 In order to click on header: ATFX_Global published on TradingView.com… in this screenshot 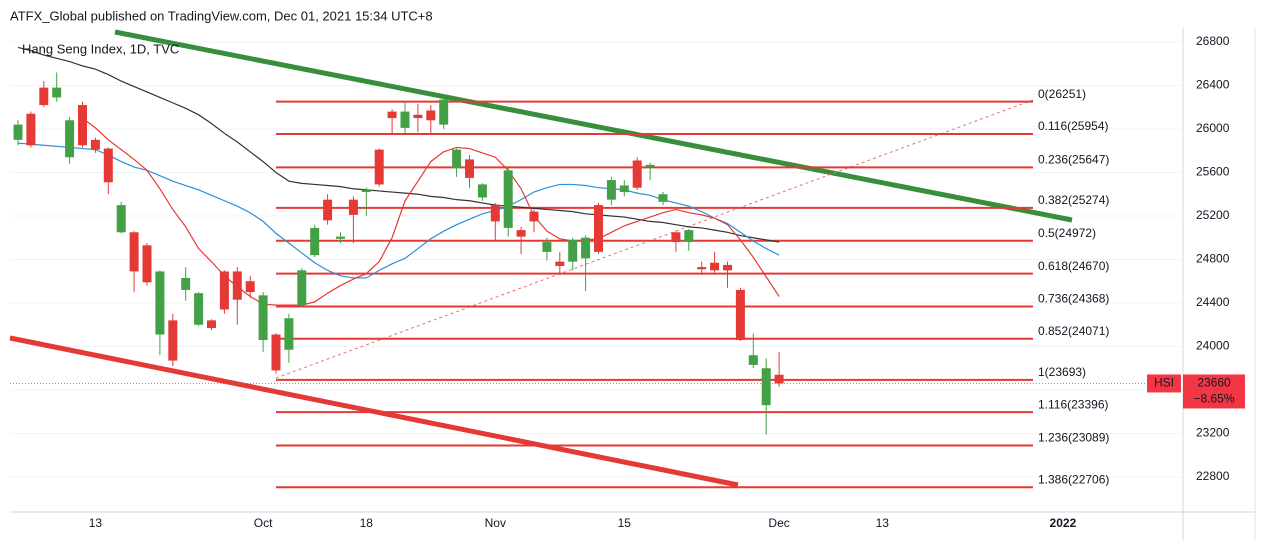, I will do `click(221, 15)`.